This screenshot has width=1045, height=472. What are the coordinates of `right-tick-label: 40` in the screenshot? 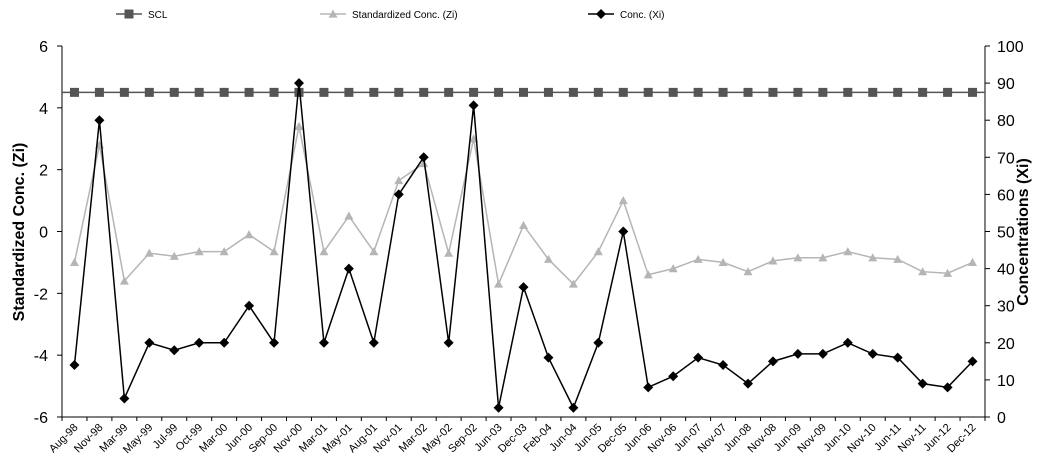 It's located at (1006, 270).